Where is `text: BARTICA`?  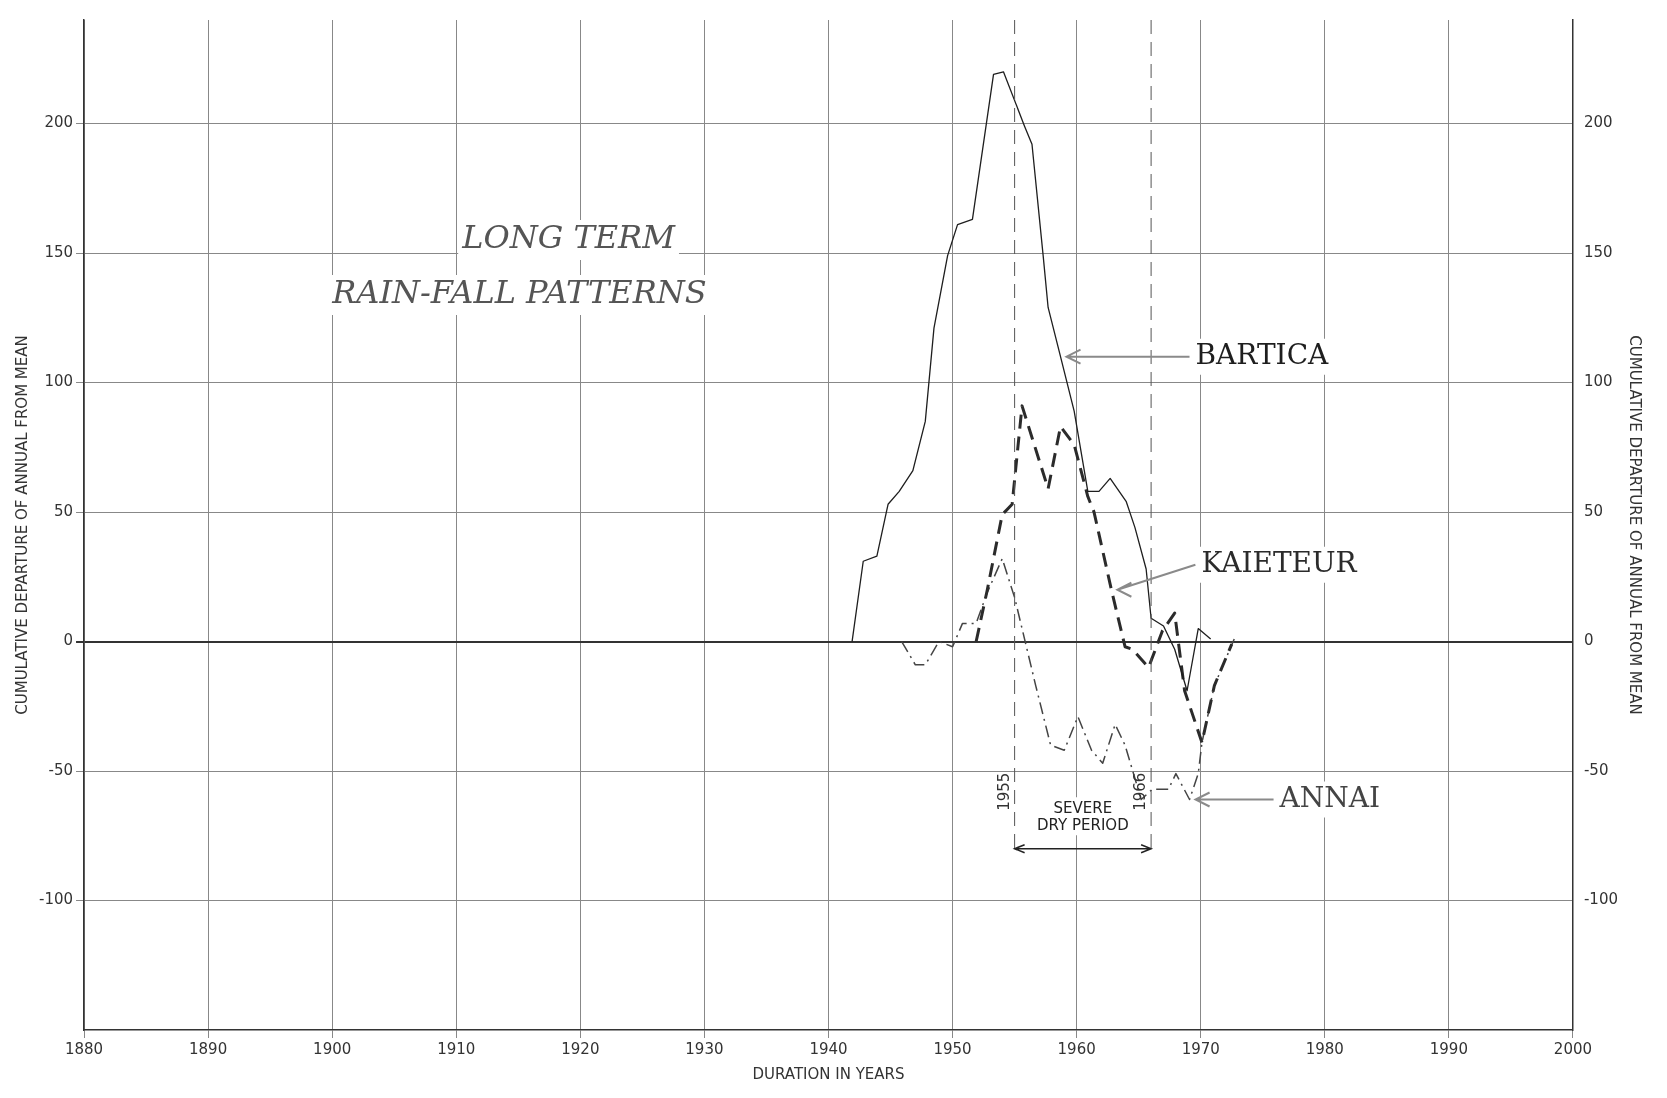
text: BARTICA is located at coordinates (1262, 354).